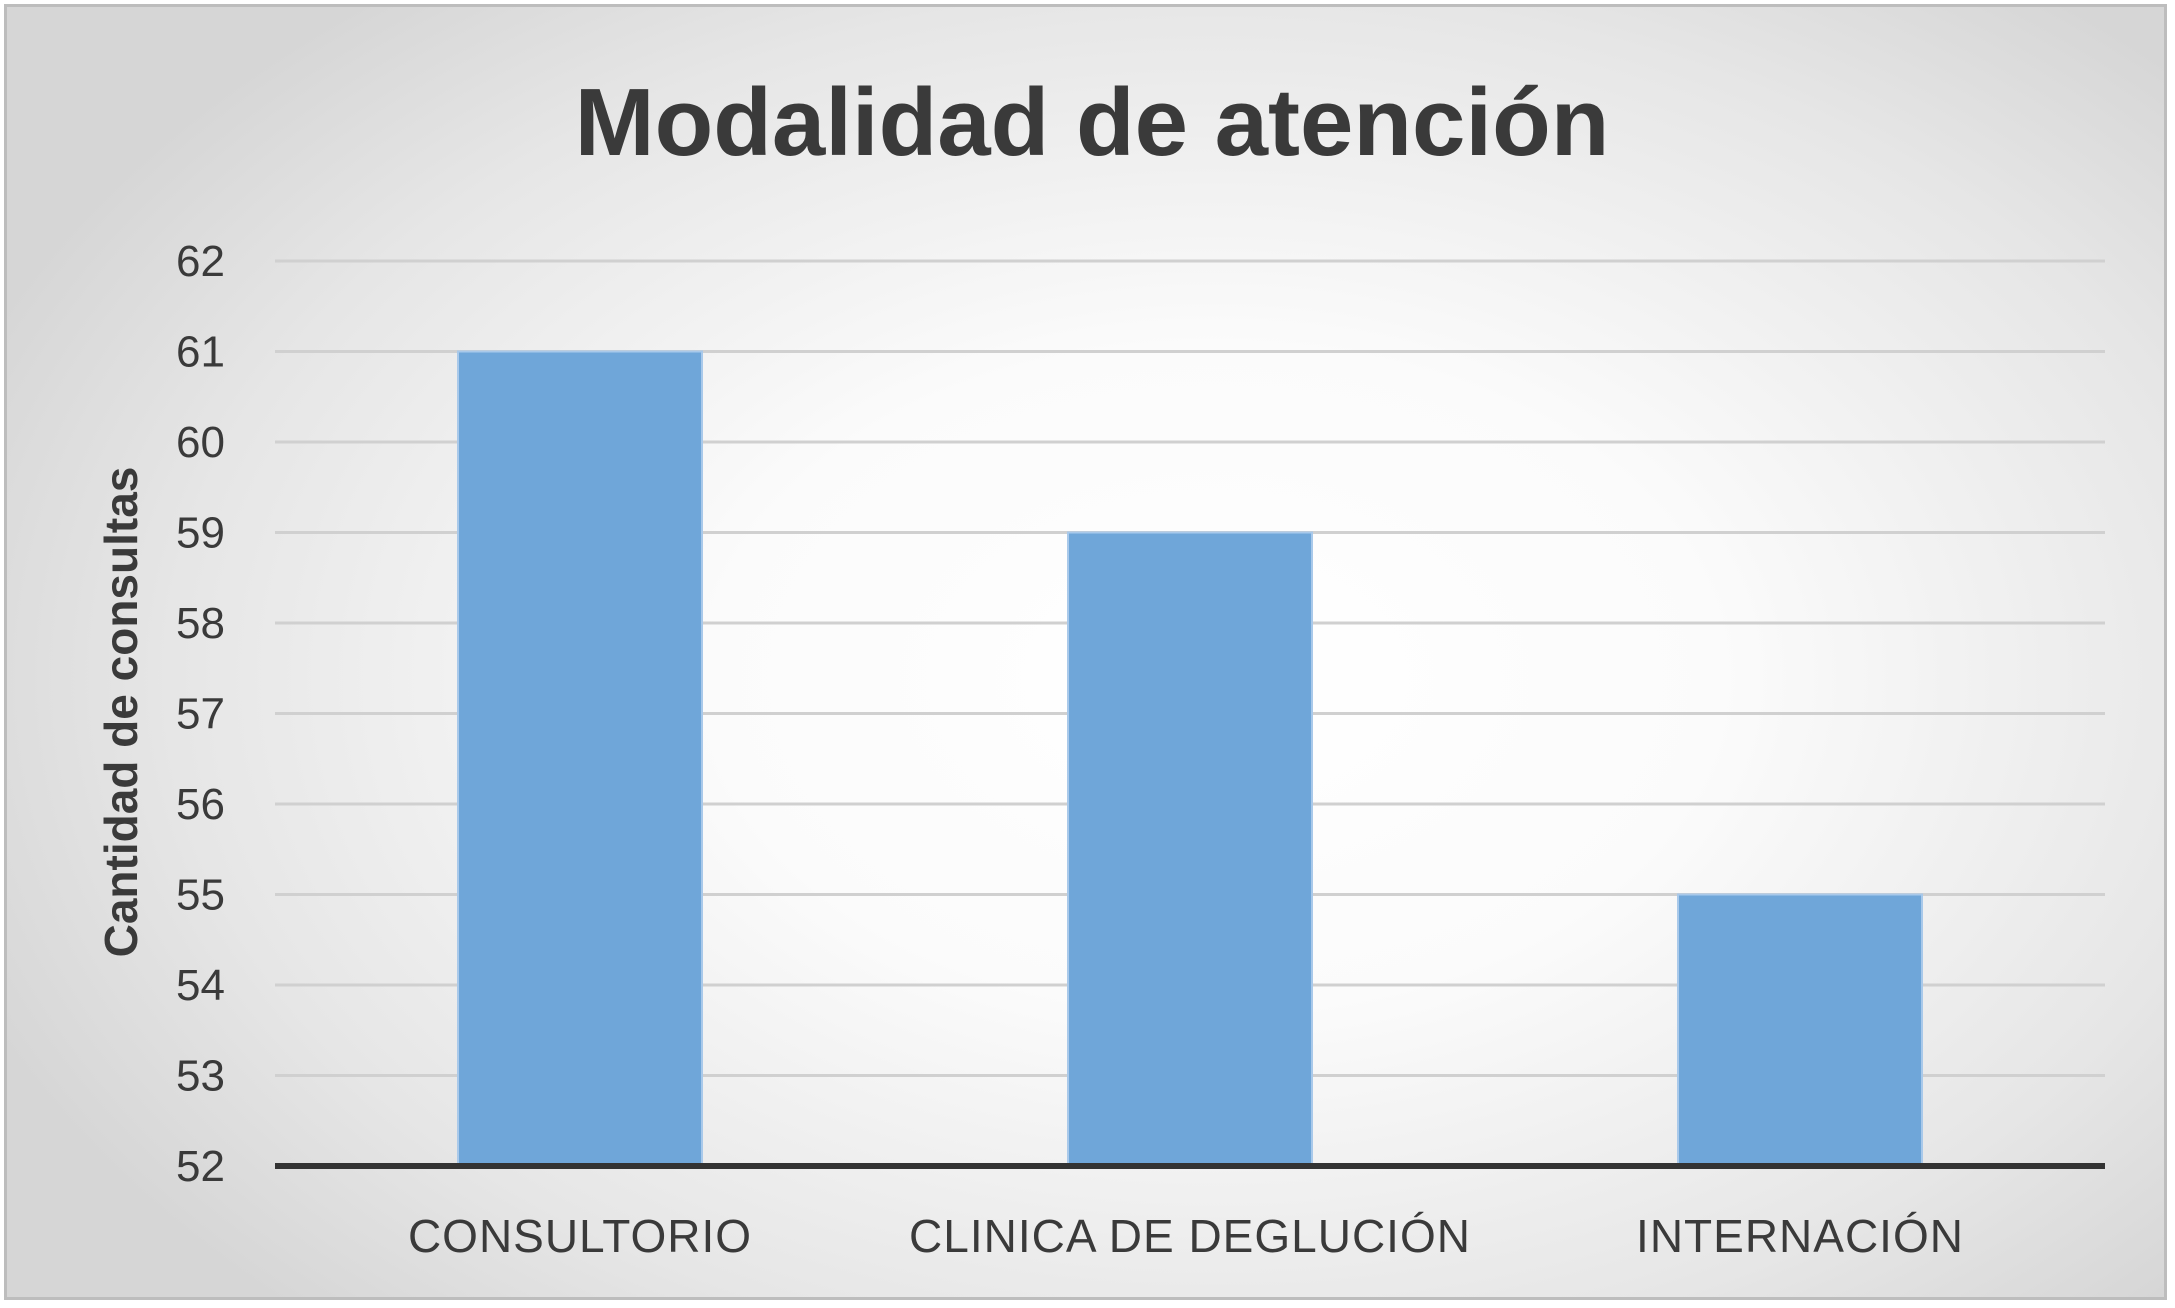 Image resolution: width=2175 pixels, height=1308 pixels. What do you see at coordinates (200, 623) in the screenshot?
I see `y-tick-label: 58` at bounding box center [200, 623].